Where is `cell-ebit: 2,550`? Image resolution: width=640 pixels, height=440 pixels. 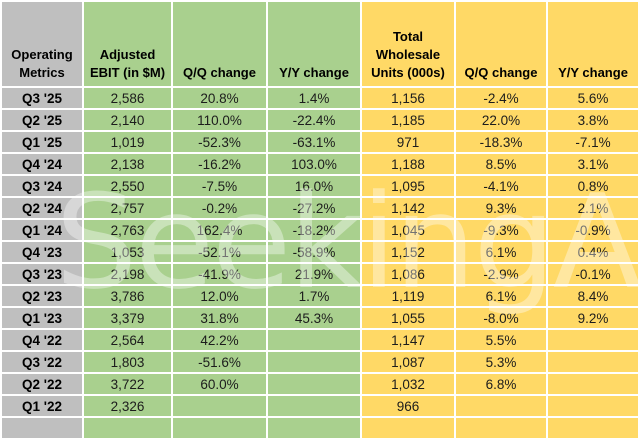 cell-ebit: 2,550 is located at coordinates (127, 186).